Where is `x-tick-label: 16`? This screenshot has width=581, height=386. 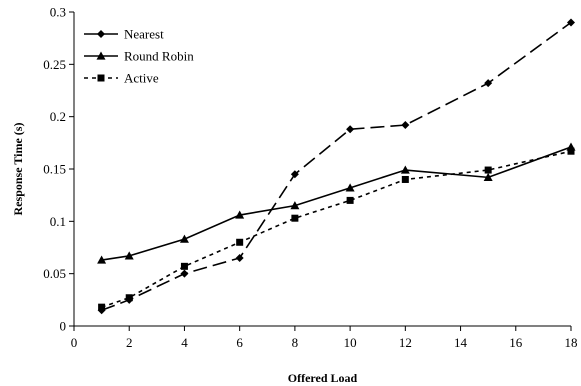 x-tick-label: 16 is located at coordinates (516, 342).